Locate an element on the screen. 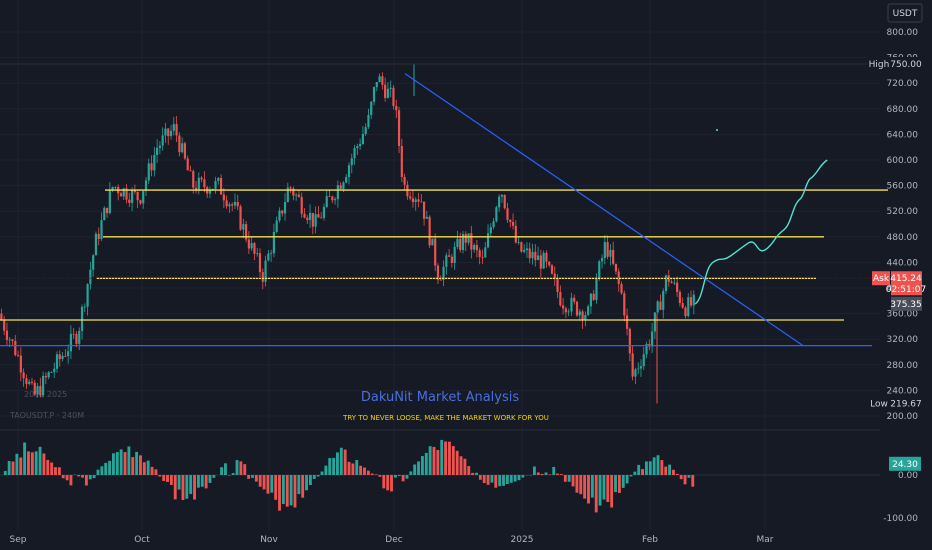 The image size is (932, 550). price-tick-label: 720.00 is located at coordinates (903, 84).